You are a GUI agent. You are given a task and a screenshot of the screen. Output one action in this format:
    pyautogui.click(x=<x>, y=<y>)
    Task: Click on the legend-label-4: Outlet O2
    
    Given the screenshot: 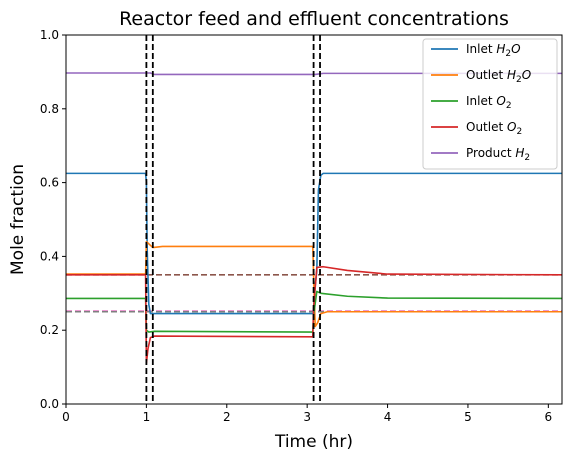 What is the action you would take?
    pyautogui.click(x=494, y=128)
    